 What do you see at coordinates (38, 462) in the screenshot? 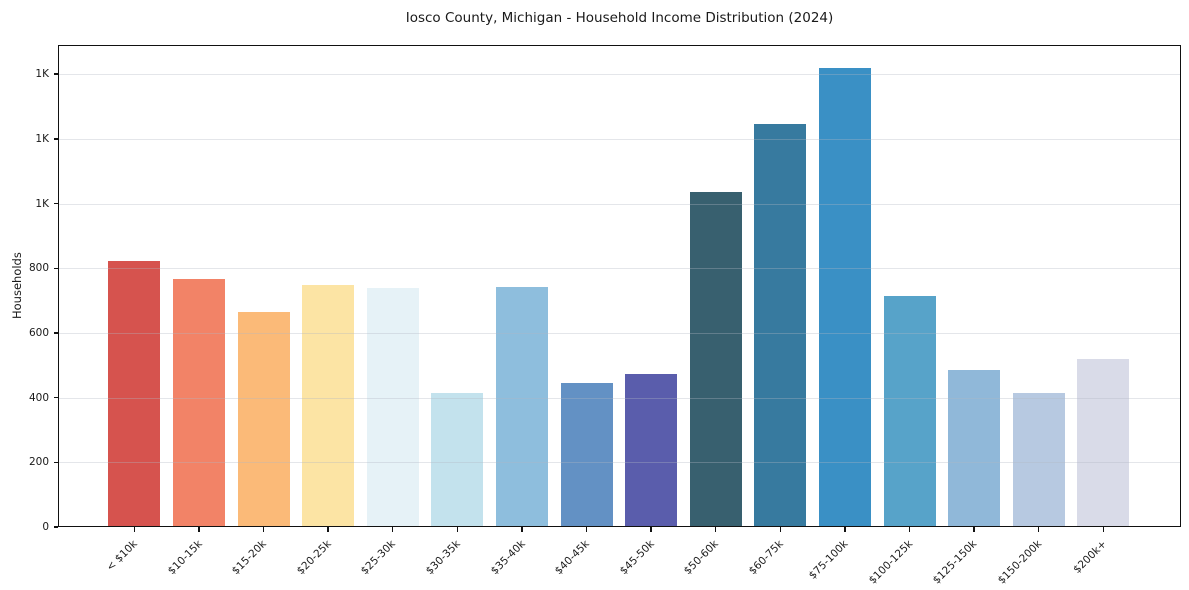
I see `y-tick-label: 200` at bounding box center [38, 462].